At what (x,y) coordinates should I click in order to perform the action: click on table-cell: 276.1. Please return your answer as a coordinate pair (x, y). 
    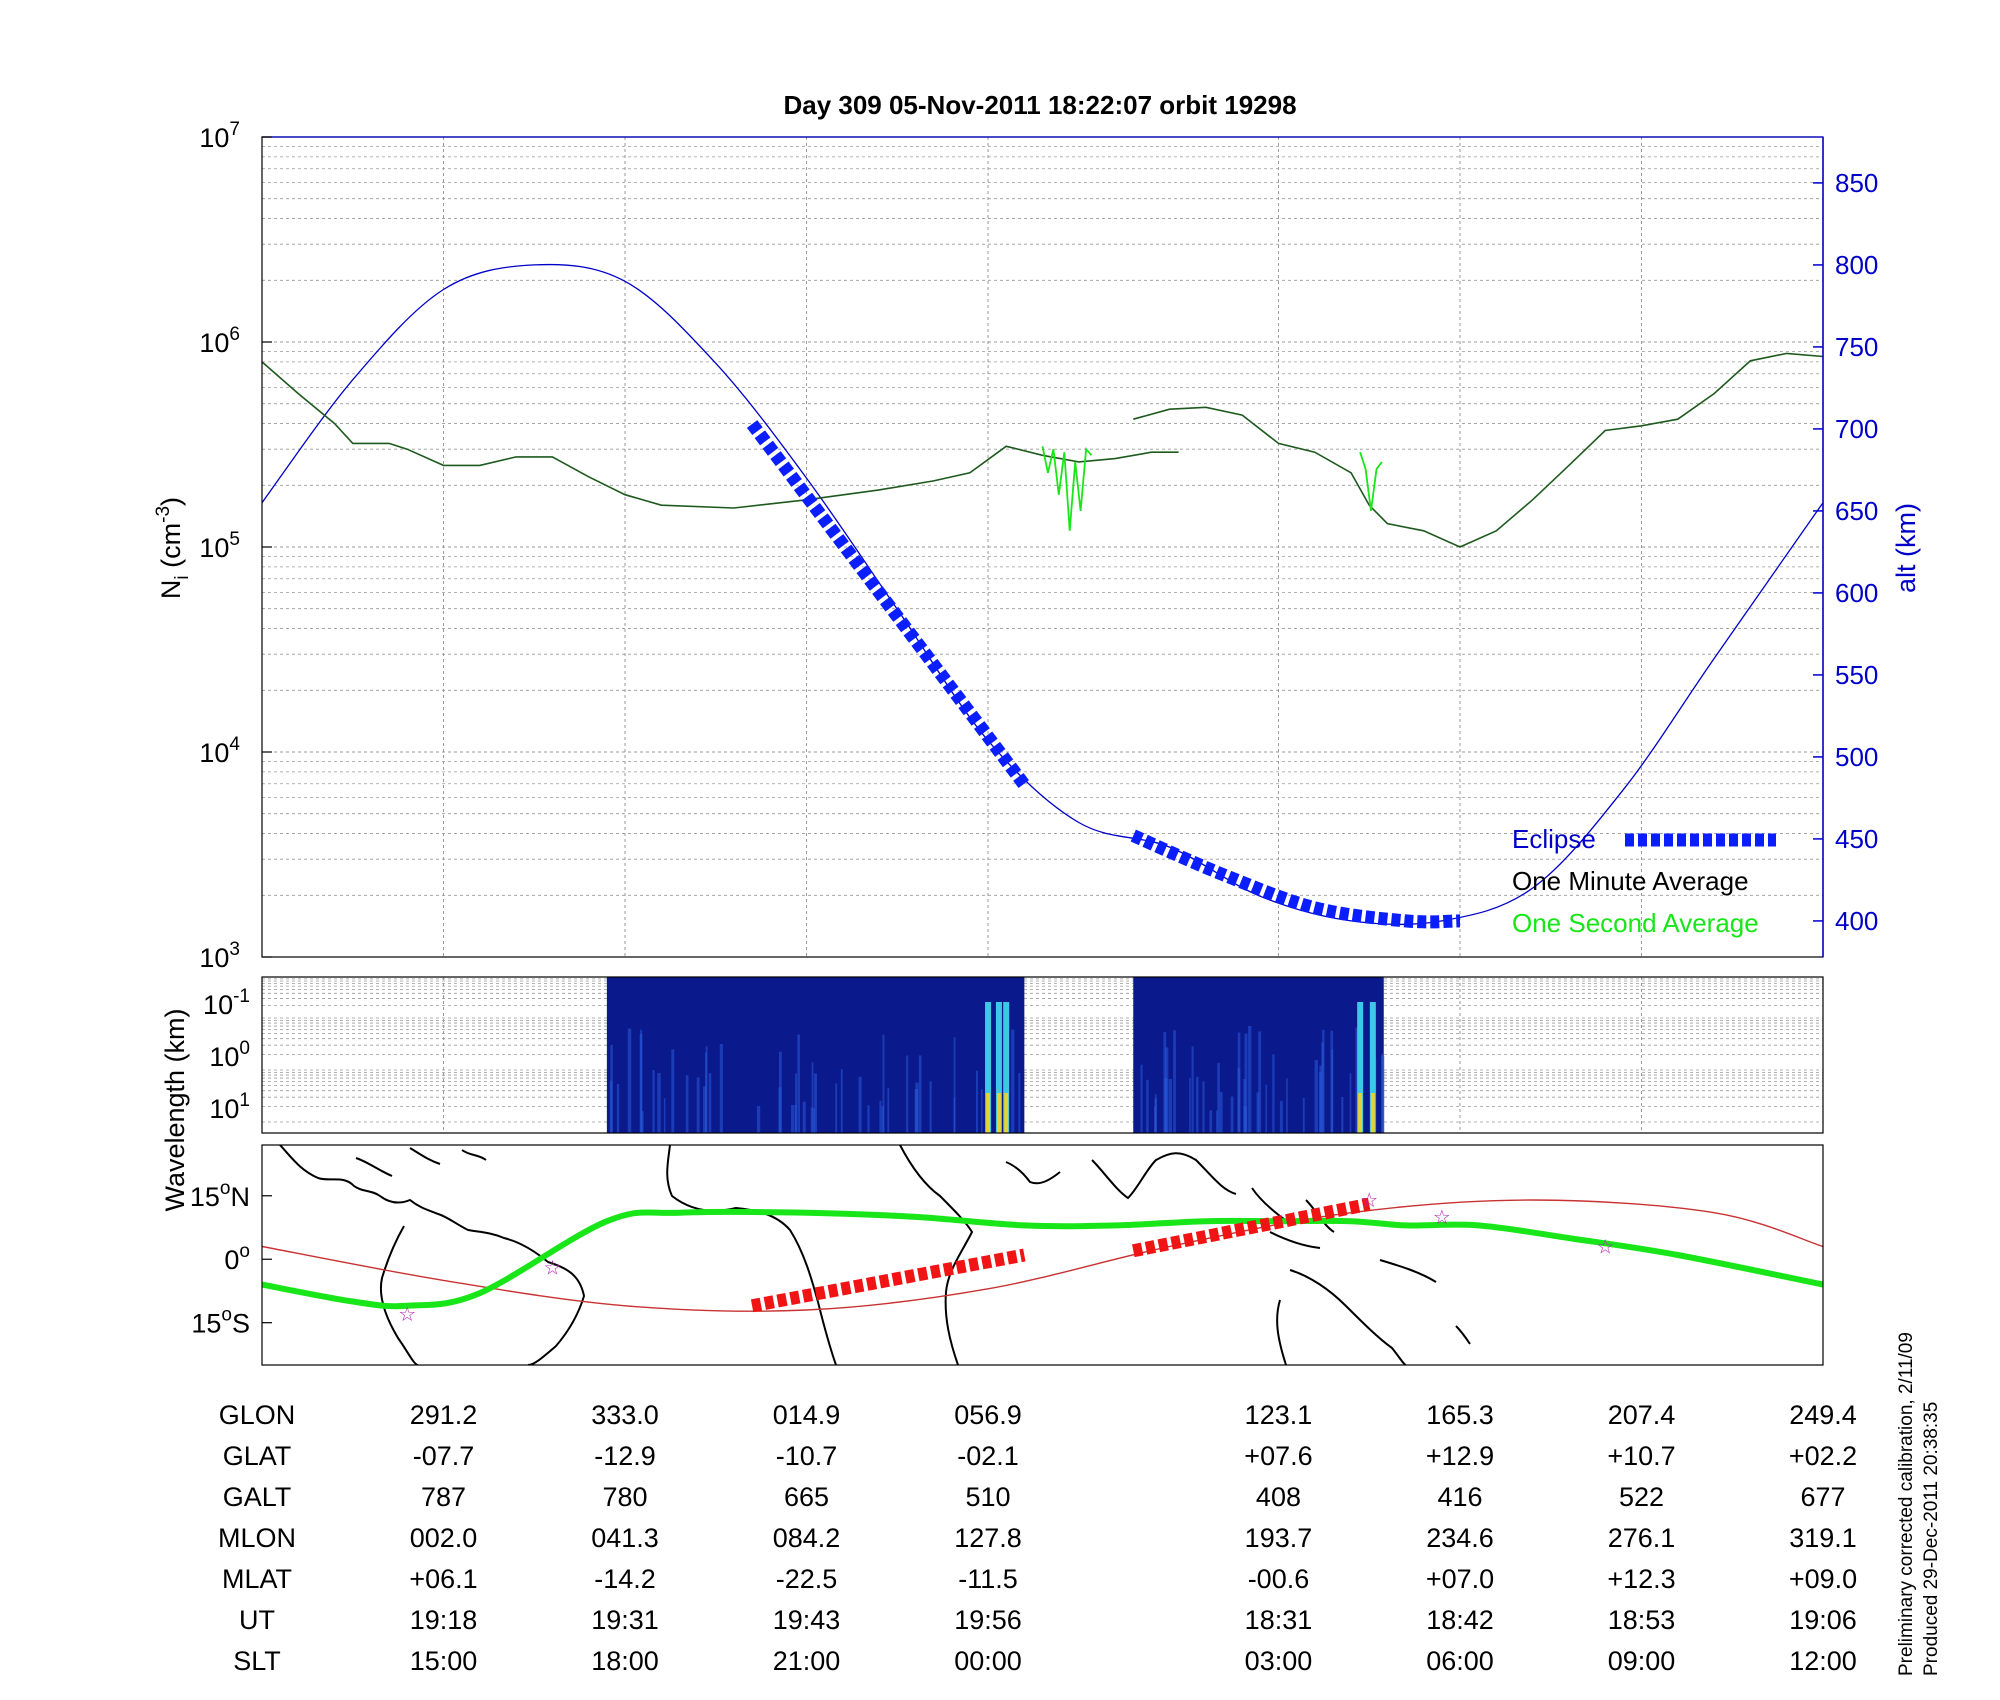
    Looking at the image, I should click on (1642, 1538).